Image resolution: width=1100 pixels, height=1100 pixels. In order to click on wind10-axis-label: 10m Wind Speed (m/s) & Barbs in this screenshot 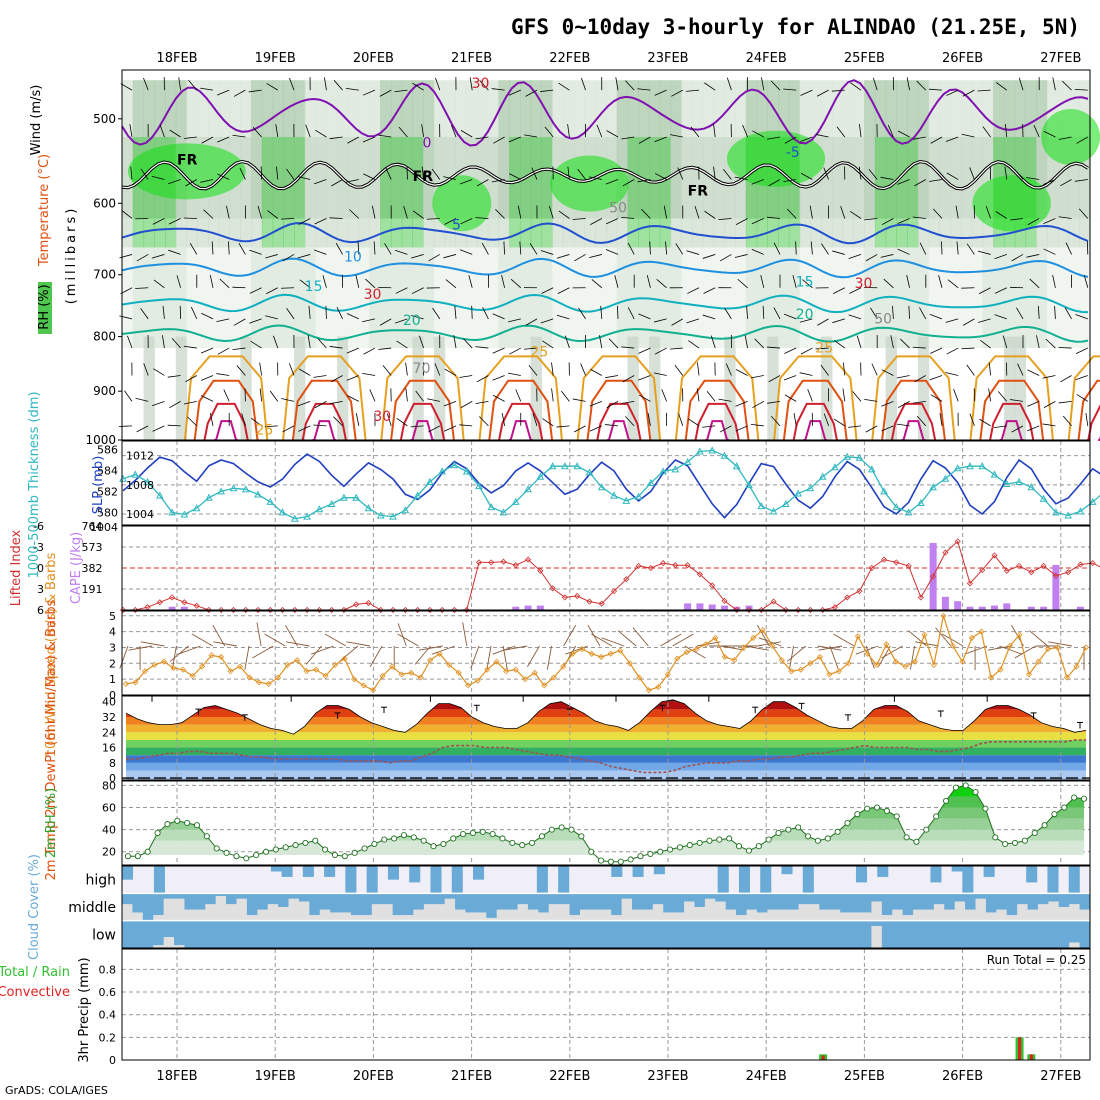, I will do `click(51, 654)`.